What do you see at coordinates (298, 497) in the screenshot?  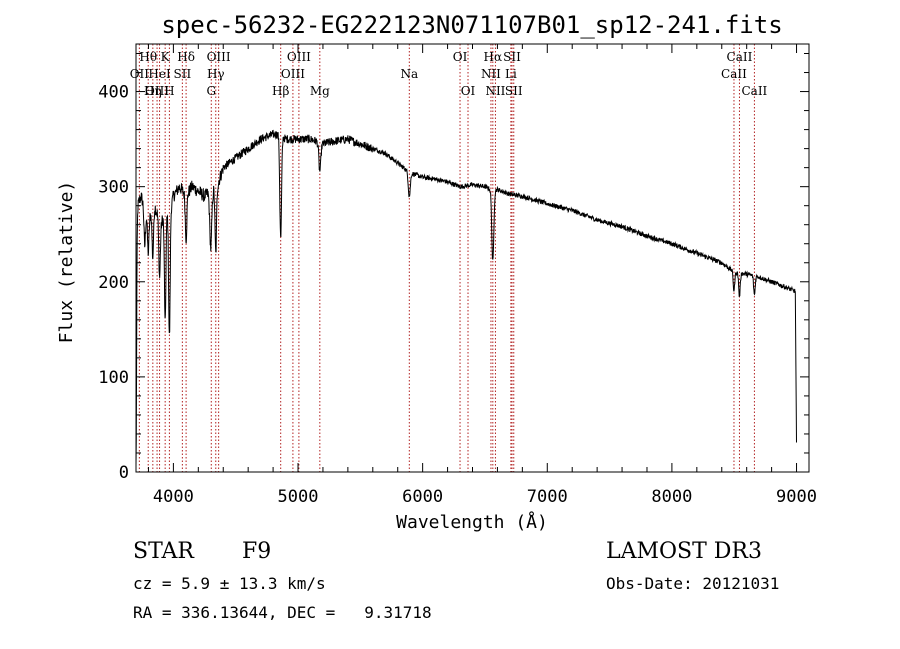 I see `x-tick-label: 5000` at bounding box center [298, 497].